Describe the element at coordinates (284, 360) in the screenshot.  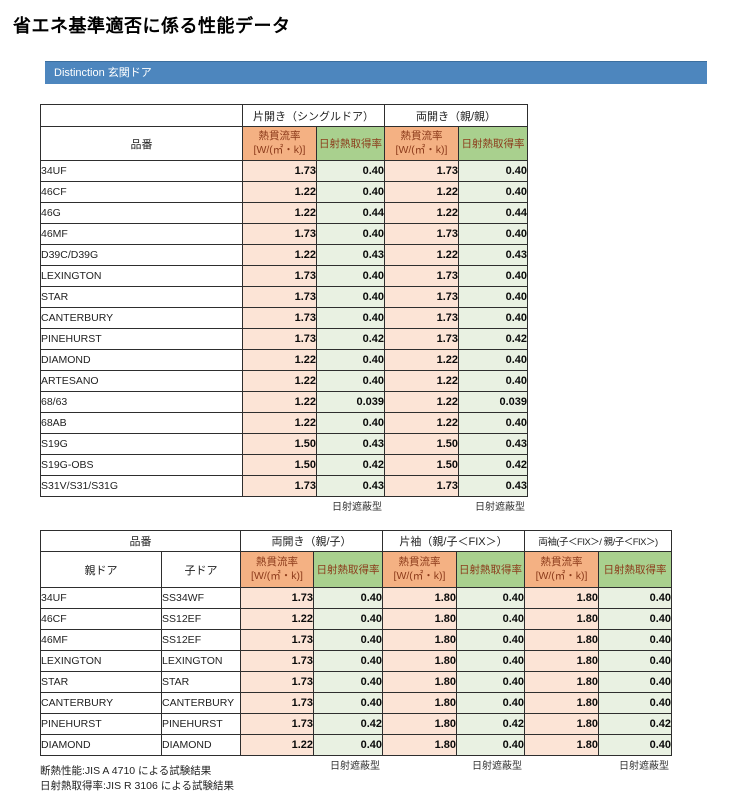
I see `table-row: DIAMOND 1.22 0.40 1.22 0.40` at that location.